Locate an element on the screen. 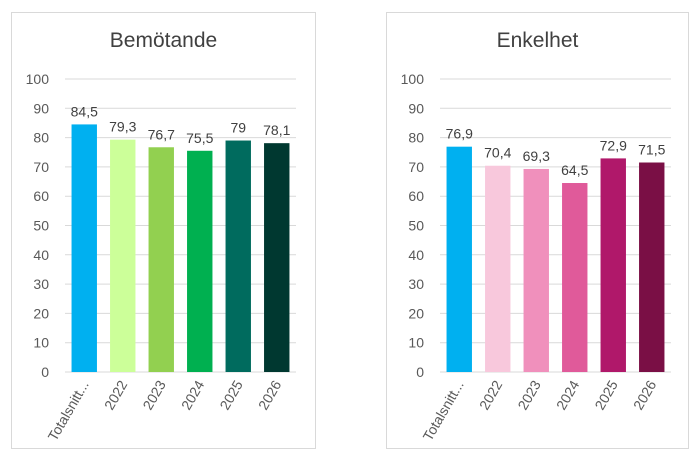  data-label: 72,9 is located at coordinates (613, 145).